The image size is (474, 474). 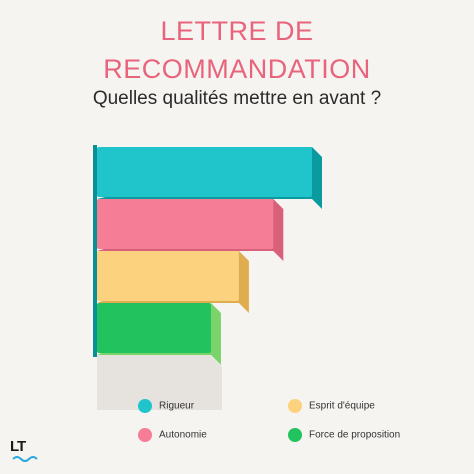 What do you see at coordinates (18, 446) in the screenshot?
I see `logo: LT` at bounding box center [18, 446].